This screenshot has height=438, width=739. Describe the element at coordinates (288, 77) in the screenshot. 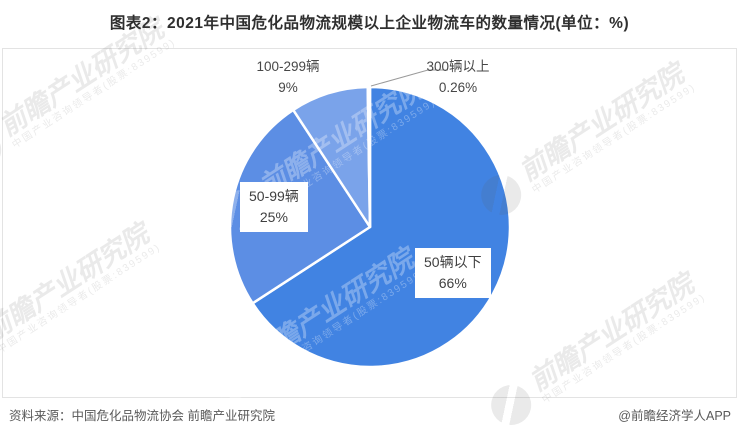

I see `slice-label-100-299: 100-299辆 9%` at that location.